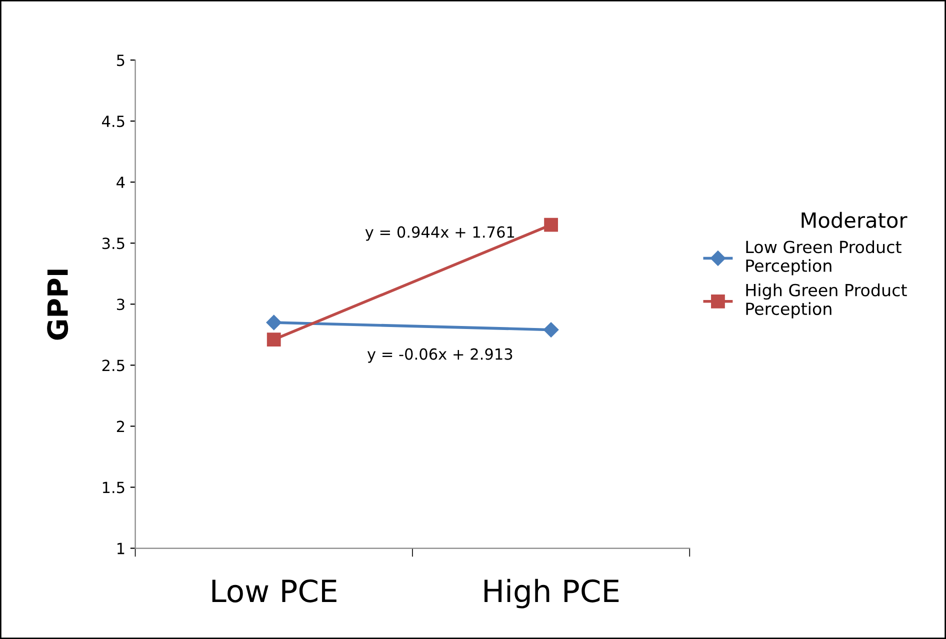 The height and width of the screenshot is (639, 946). What do you see at coordinates (121, 548) in the screenshot?
I see `y-tick-label: 1` at bounding box center [121, 548].